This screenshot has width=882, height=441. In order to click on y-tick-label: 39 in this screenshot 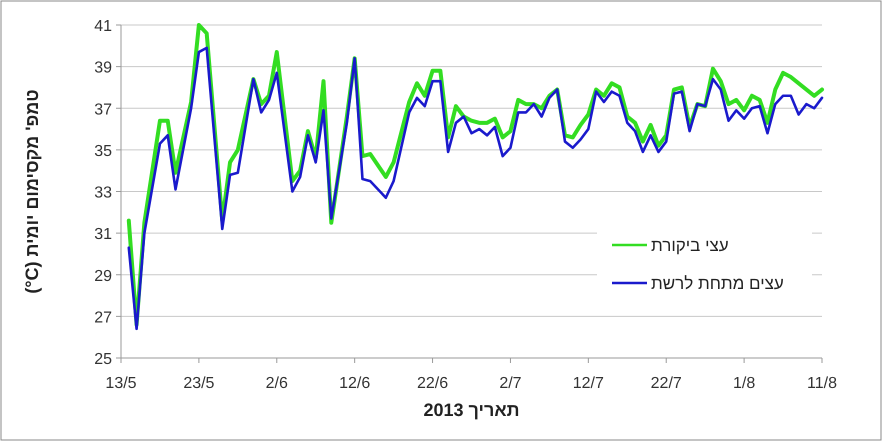, I will do `click(103, 68)`.